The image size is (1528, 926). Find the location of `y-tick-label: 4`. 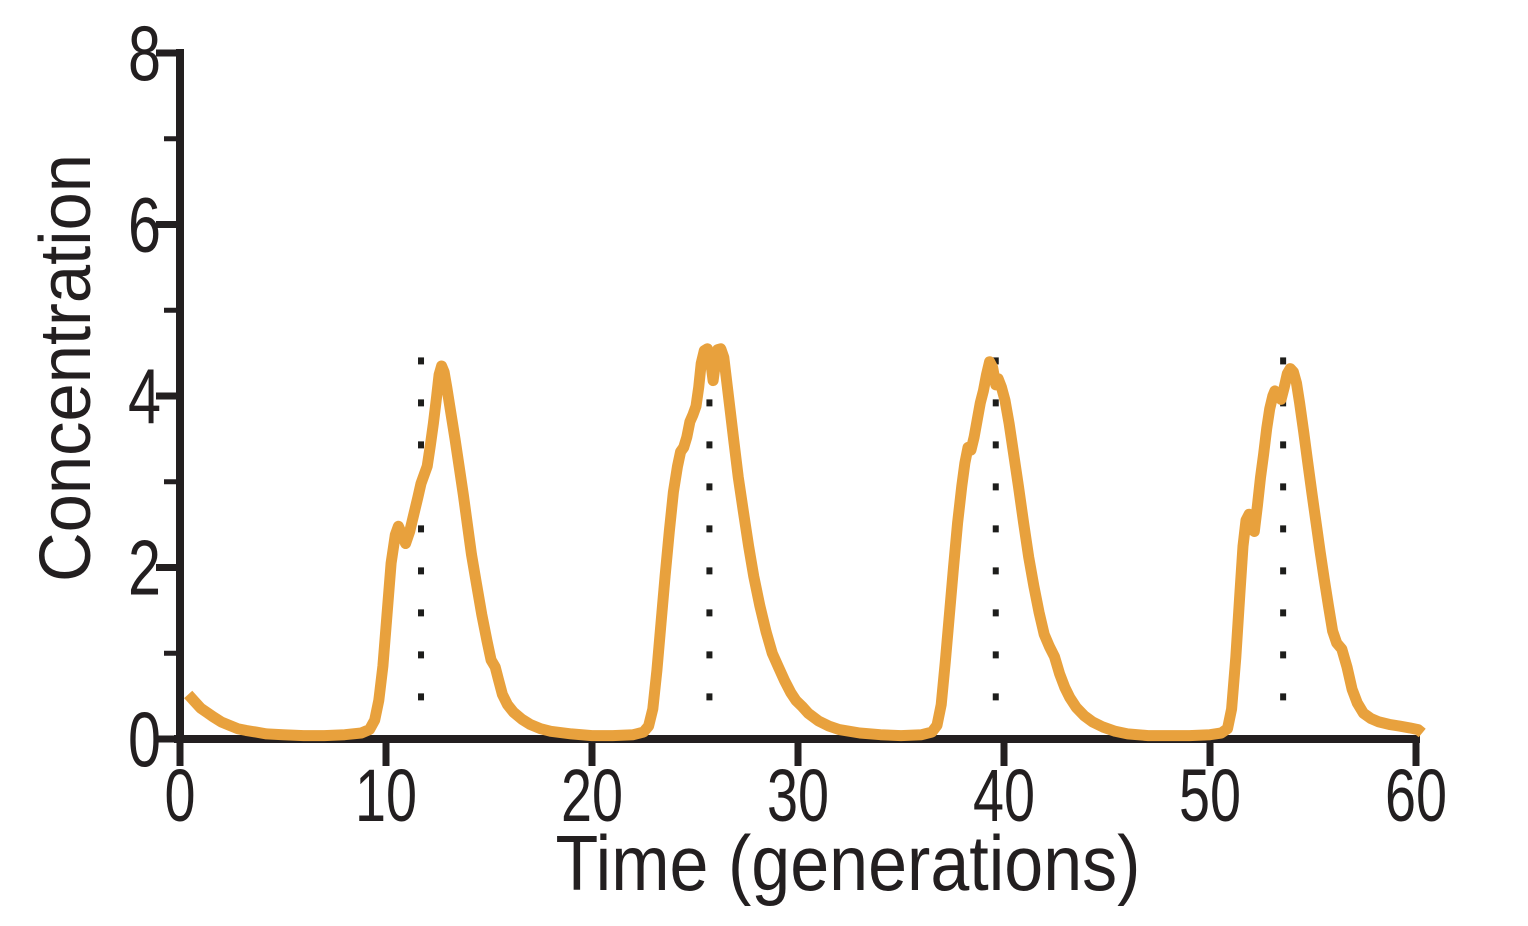

y-tick-label: 4 is located at coordinates (144, 396).